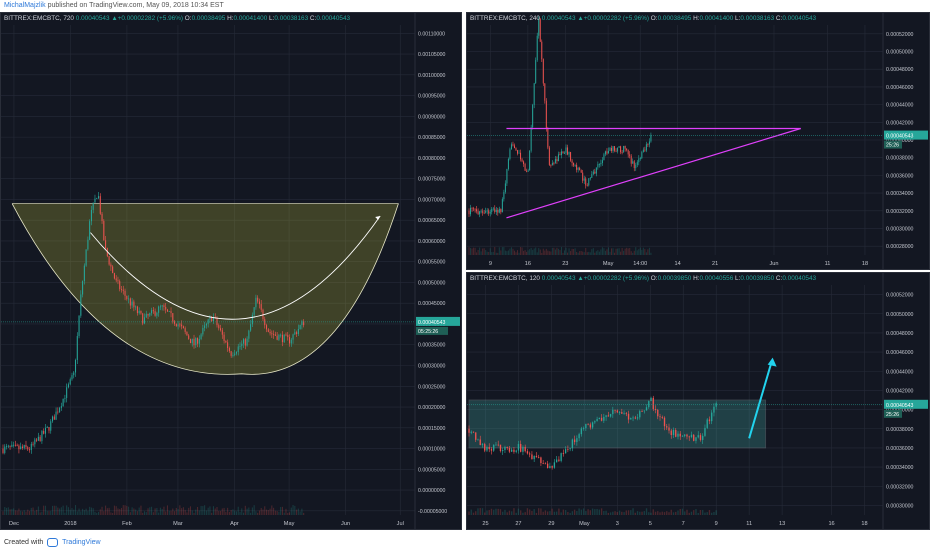 This screenshot has height=550, width=932. I want to click on x-tick-label: 16, so click(528, 264).